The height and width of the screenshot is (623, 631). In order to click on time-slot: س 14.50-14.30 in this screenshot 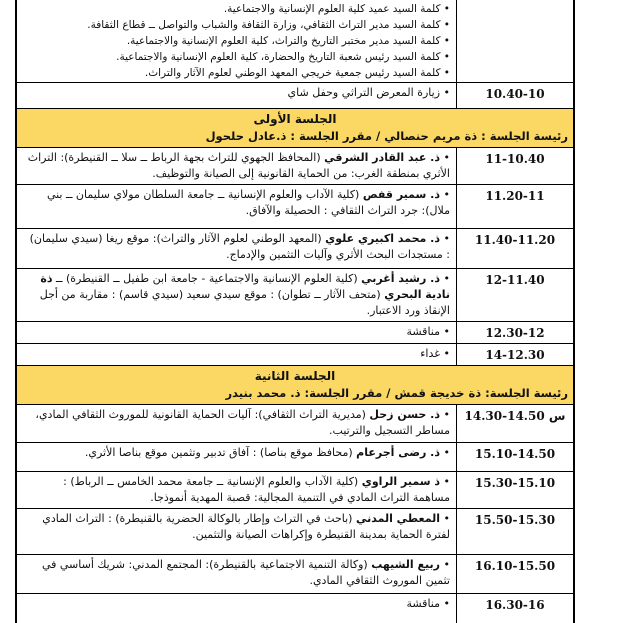, I will do `click(514, 423)`.